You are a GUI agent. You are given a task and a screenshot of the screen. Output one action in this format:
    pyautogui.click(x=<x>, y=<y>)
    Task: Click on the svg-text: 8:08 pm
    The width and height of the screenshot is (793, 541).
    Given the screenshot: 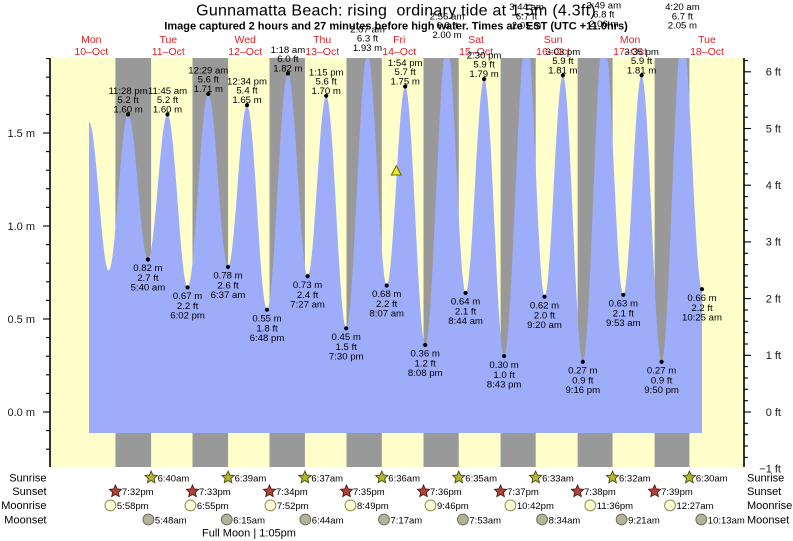 What is the action you would take?
    pyautogui.click(x=425, y=373)
    